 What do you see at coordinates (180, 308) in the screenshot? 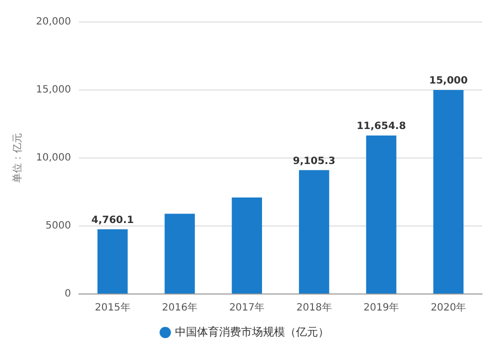
I see `x-tick-label: 2016年` at bounding box center [180, 308].